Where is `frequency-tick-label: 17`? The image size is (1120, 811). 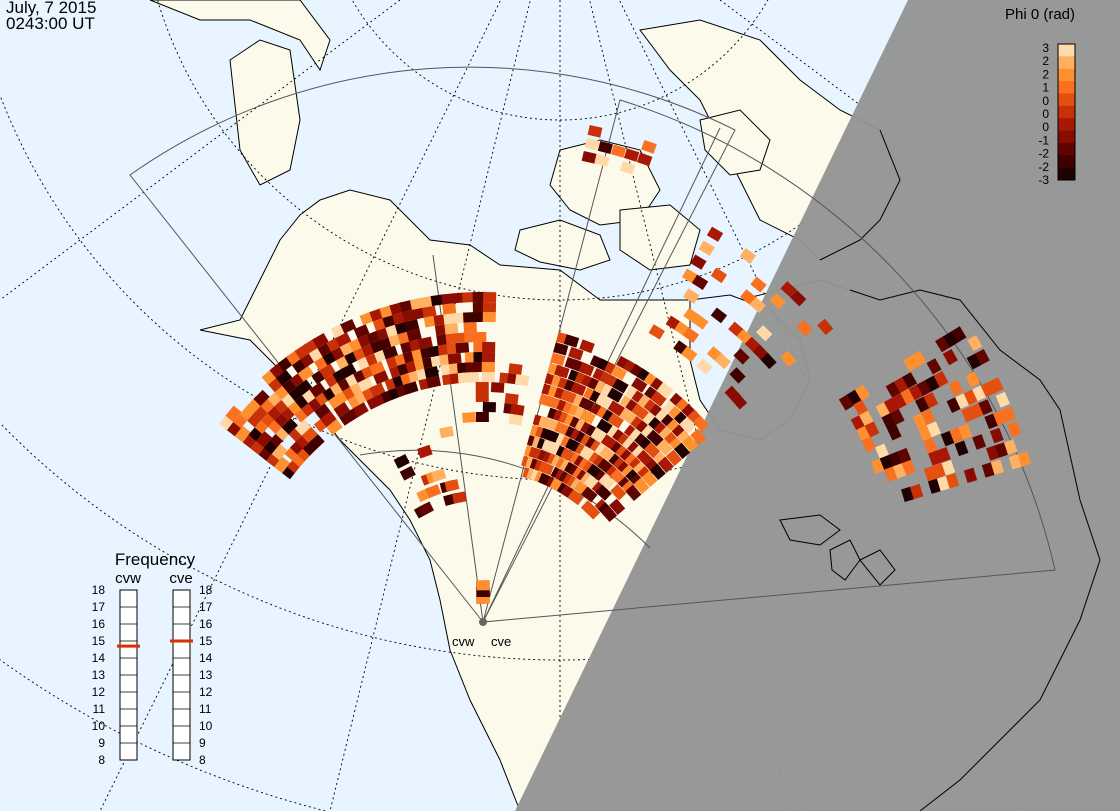
frequency-tick-label: 17 is located at coordinates (206, 607).